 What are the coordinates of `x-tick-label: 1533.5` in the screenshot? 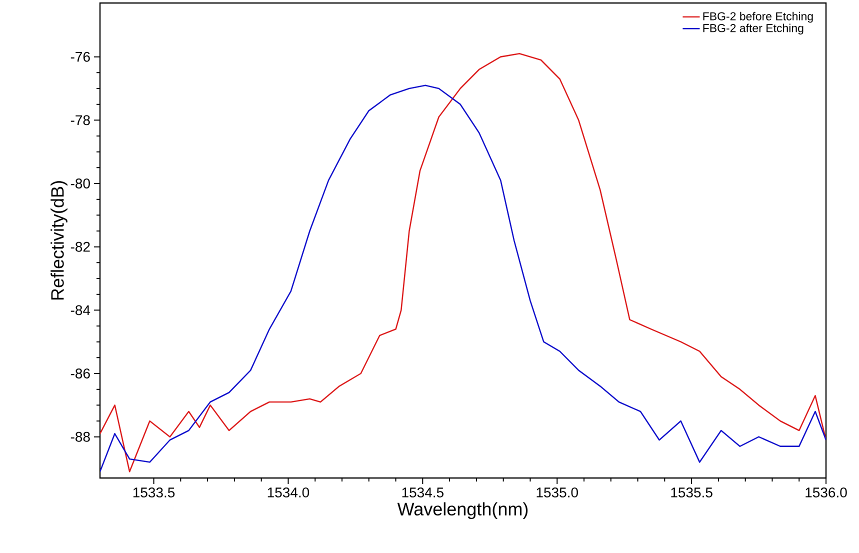 It's located at (154, 493).